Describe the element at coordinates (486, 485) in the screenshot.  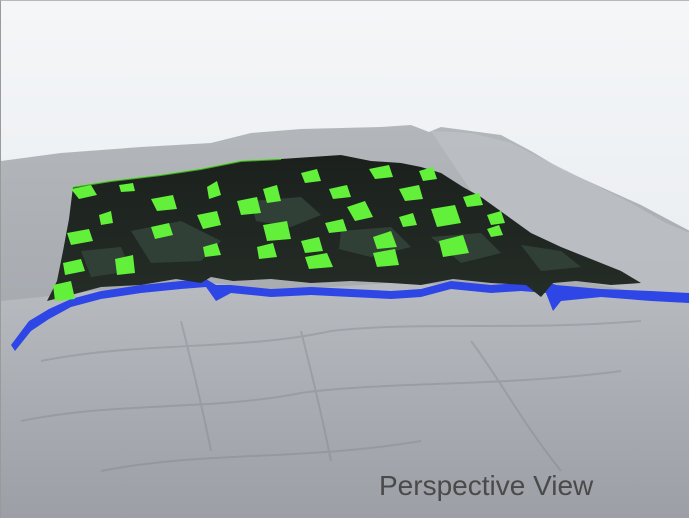
I see `view-caption: Perspective View` at that location.